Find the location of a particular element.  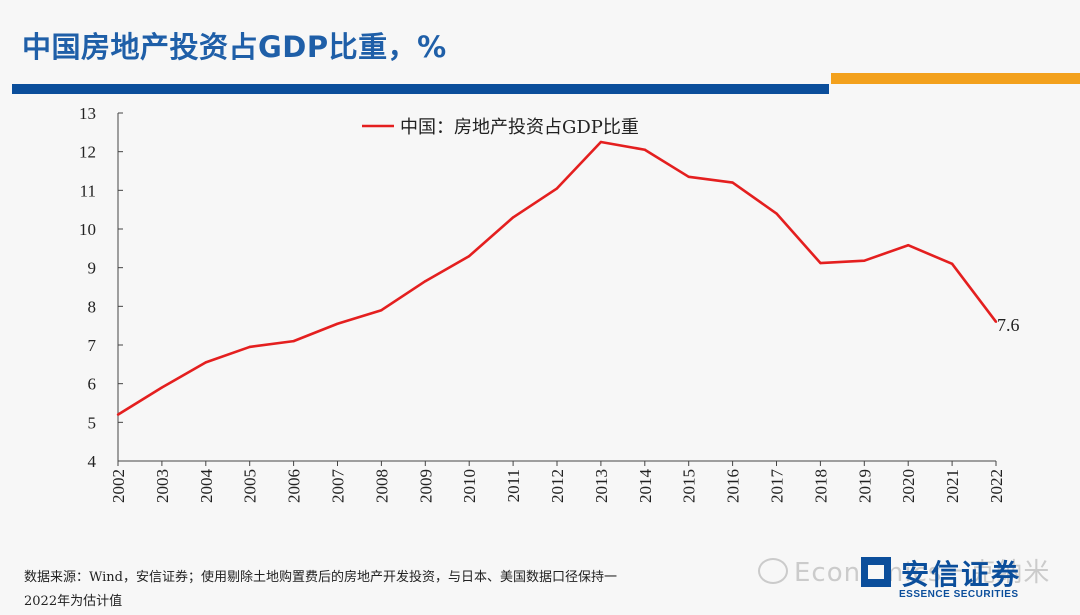

watermark-text: Economics一克纳米 is located at coordinates (922, 573).